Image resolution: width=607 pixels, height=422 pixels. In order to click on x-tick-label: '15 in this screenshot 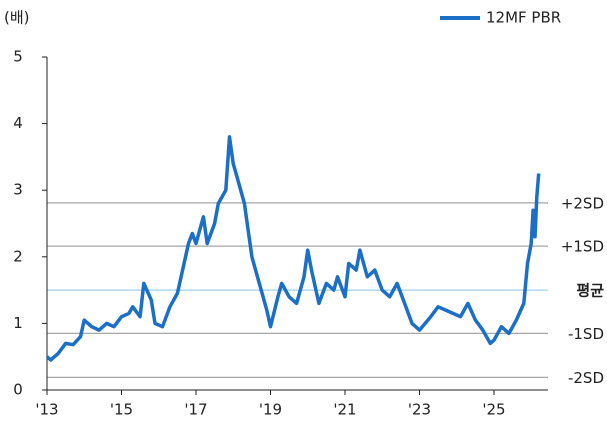, I will do `click(121, 410)`.